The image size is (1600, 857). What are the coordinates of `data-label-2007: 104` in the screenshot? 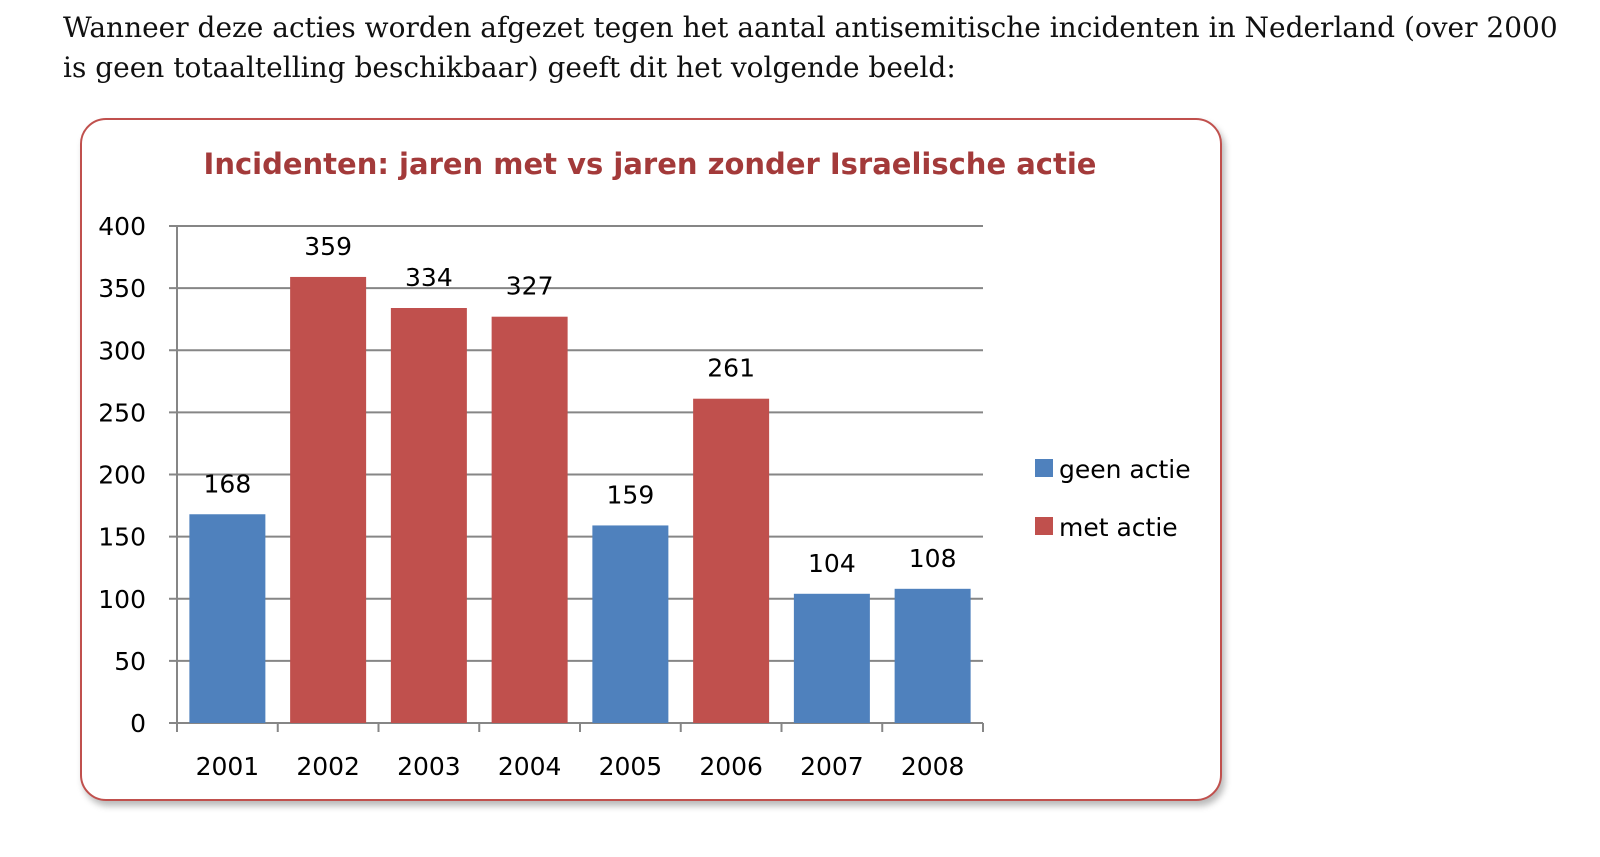 It's located at (832, 563).